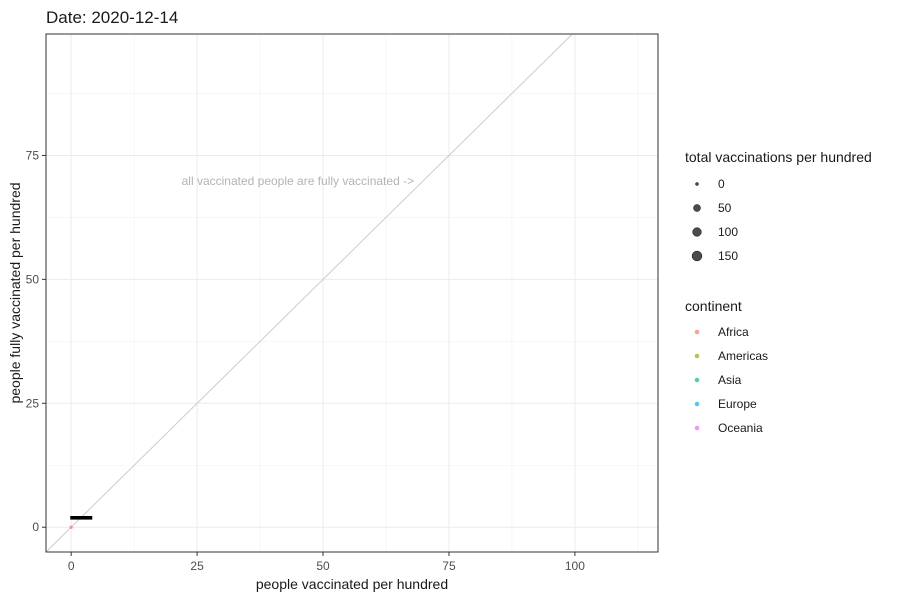  What do you see at coordinates (112, 17) in the screenshot?
I see `chart-title: Date: 2020-12-14` at bounding box center [112, 17].